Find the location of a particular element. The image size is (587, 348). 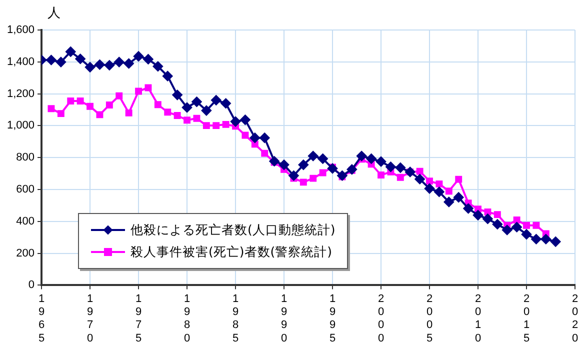

y-tick-label: 1,400 is located at coordinates (20, 62).